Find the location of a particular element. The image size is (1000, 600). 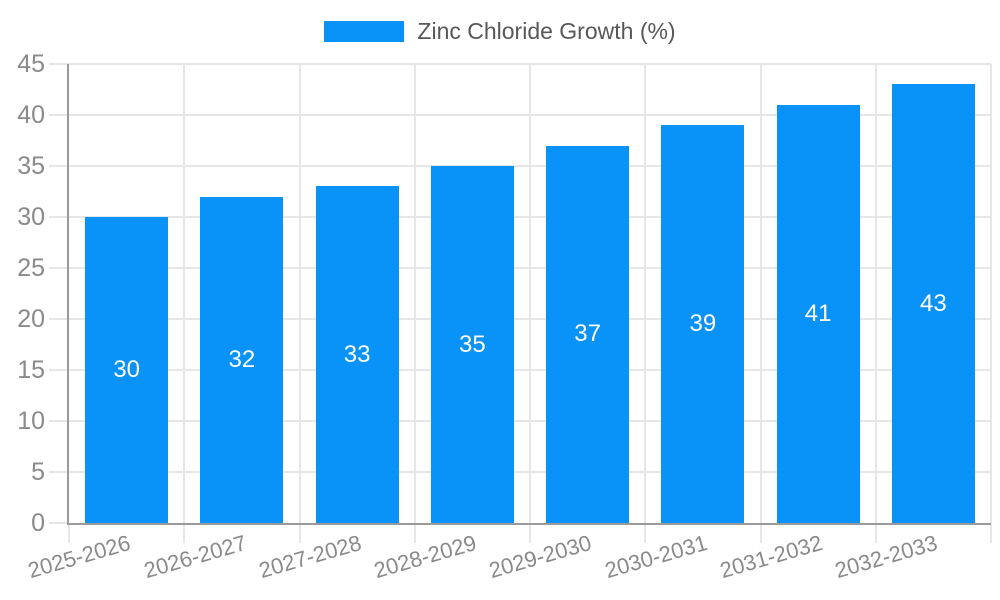

bar: 33 is located at coordinates (357, 354).